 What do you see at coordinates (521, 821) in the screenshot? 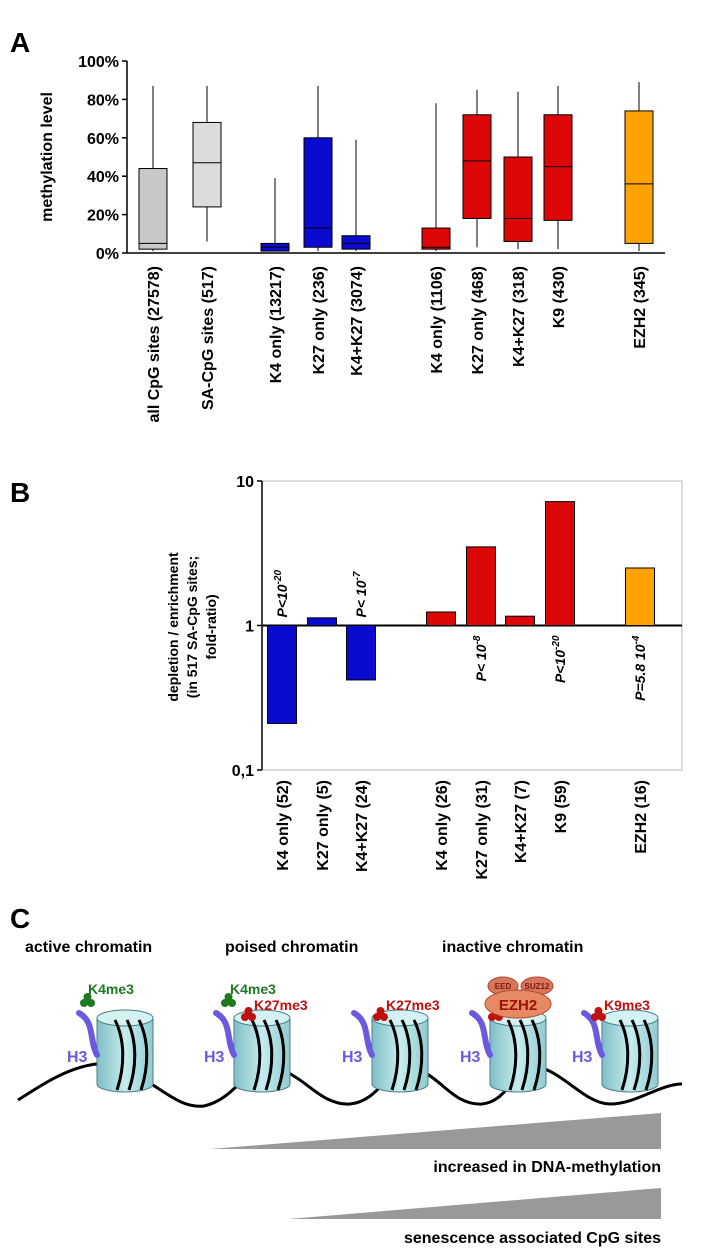
I see `panel-b-x-label: K4+K27 (7)` at bounding box center [521, 821].